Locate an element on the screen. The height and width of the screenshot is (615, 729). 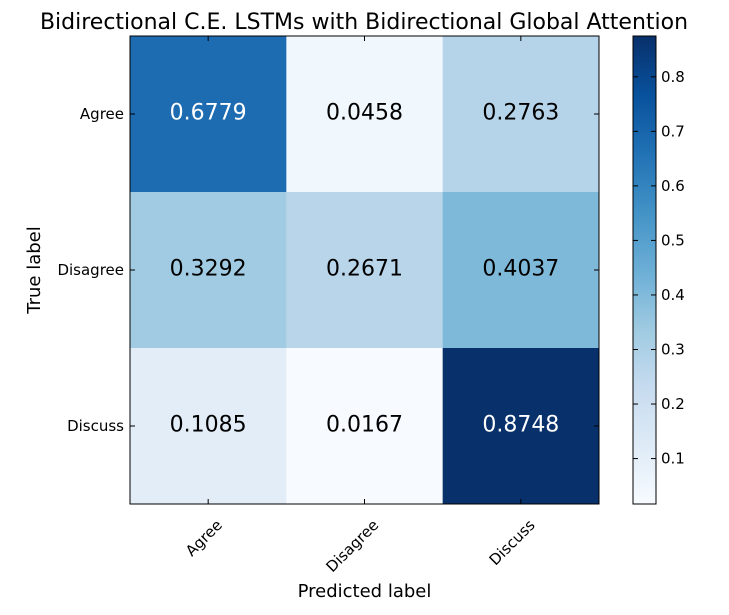
colorbar-tick-label: 0.4 is located at coordinates (673, 295).